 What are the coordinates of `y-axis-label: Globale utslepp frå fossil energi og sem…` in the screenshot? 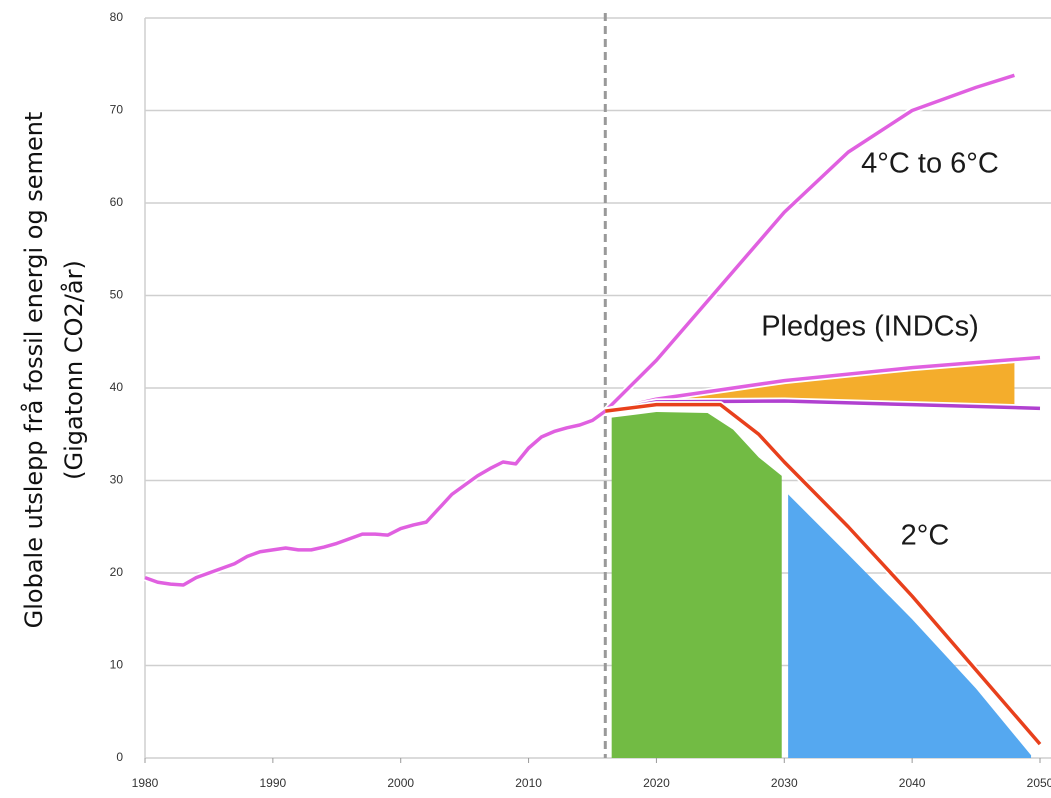 It's located at (33, 370).